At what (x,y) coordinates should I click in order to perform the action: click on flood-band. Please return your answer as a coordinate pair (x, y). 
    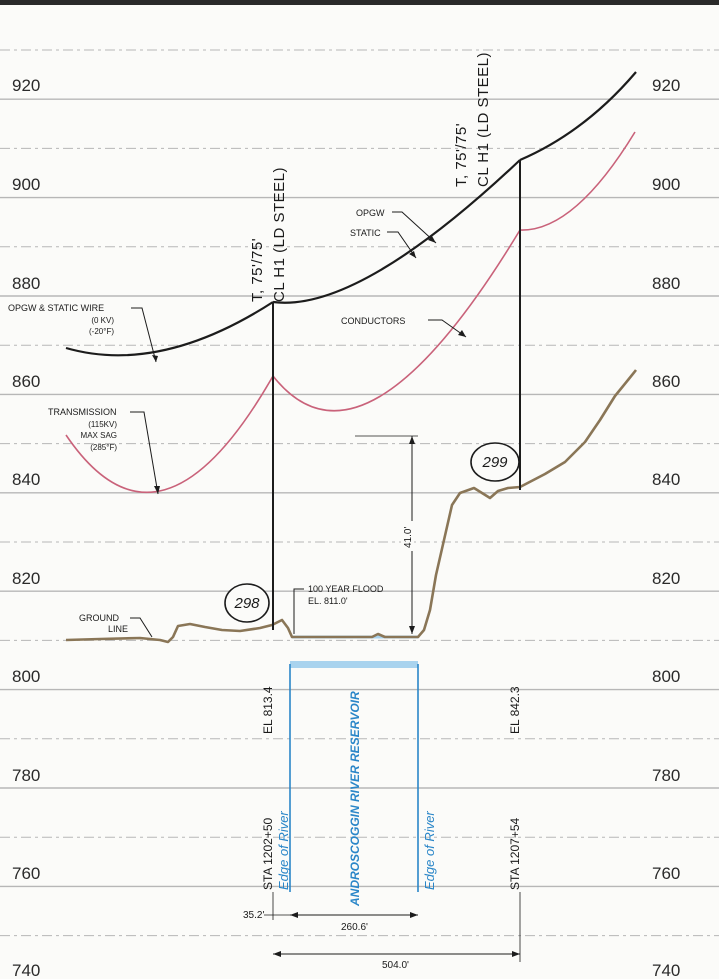
    Looking at the image, I should click on (354, 664).